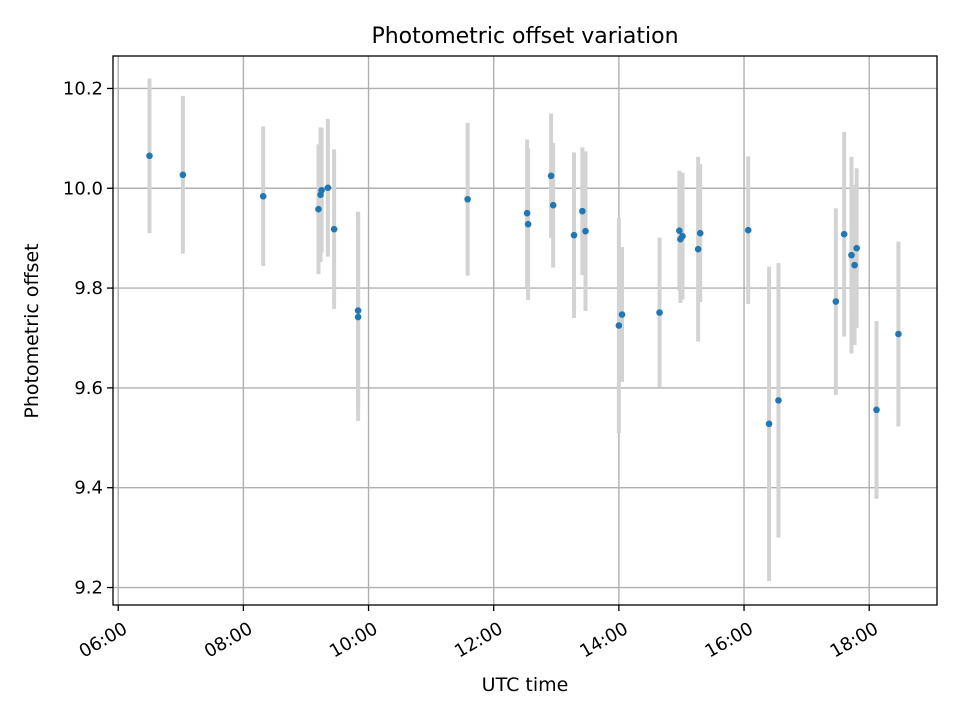 The height and width of the screenshot is (720, 960). What do you see at coordinates (854, 640) in the screenshot?
I see `x-tick-label: 18:00` at bounding box center [854, 640].